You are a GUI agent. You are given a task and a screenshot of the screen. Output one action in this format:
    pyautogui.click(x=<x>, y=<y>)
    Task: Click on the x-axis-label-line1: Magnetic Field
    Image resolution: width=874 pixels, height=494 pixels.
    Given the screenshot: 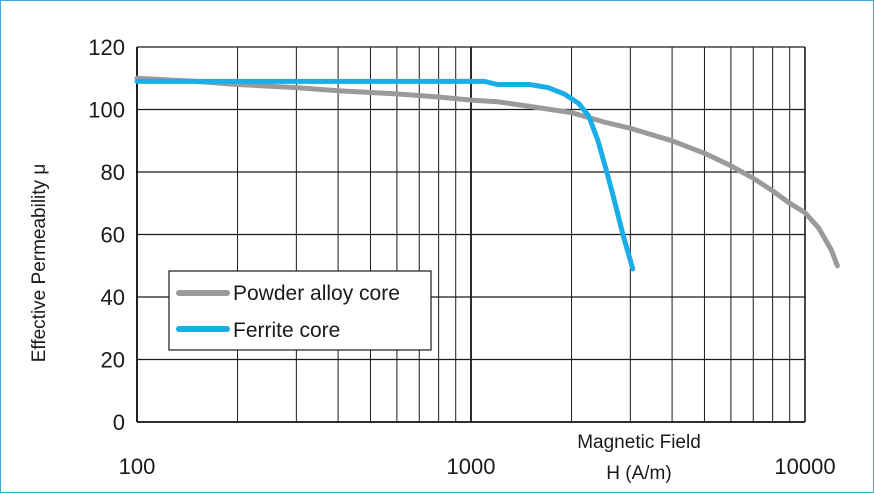 What is the action you would take?
    pyautogui.click(x=639, y=442)
    